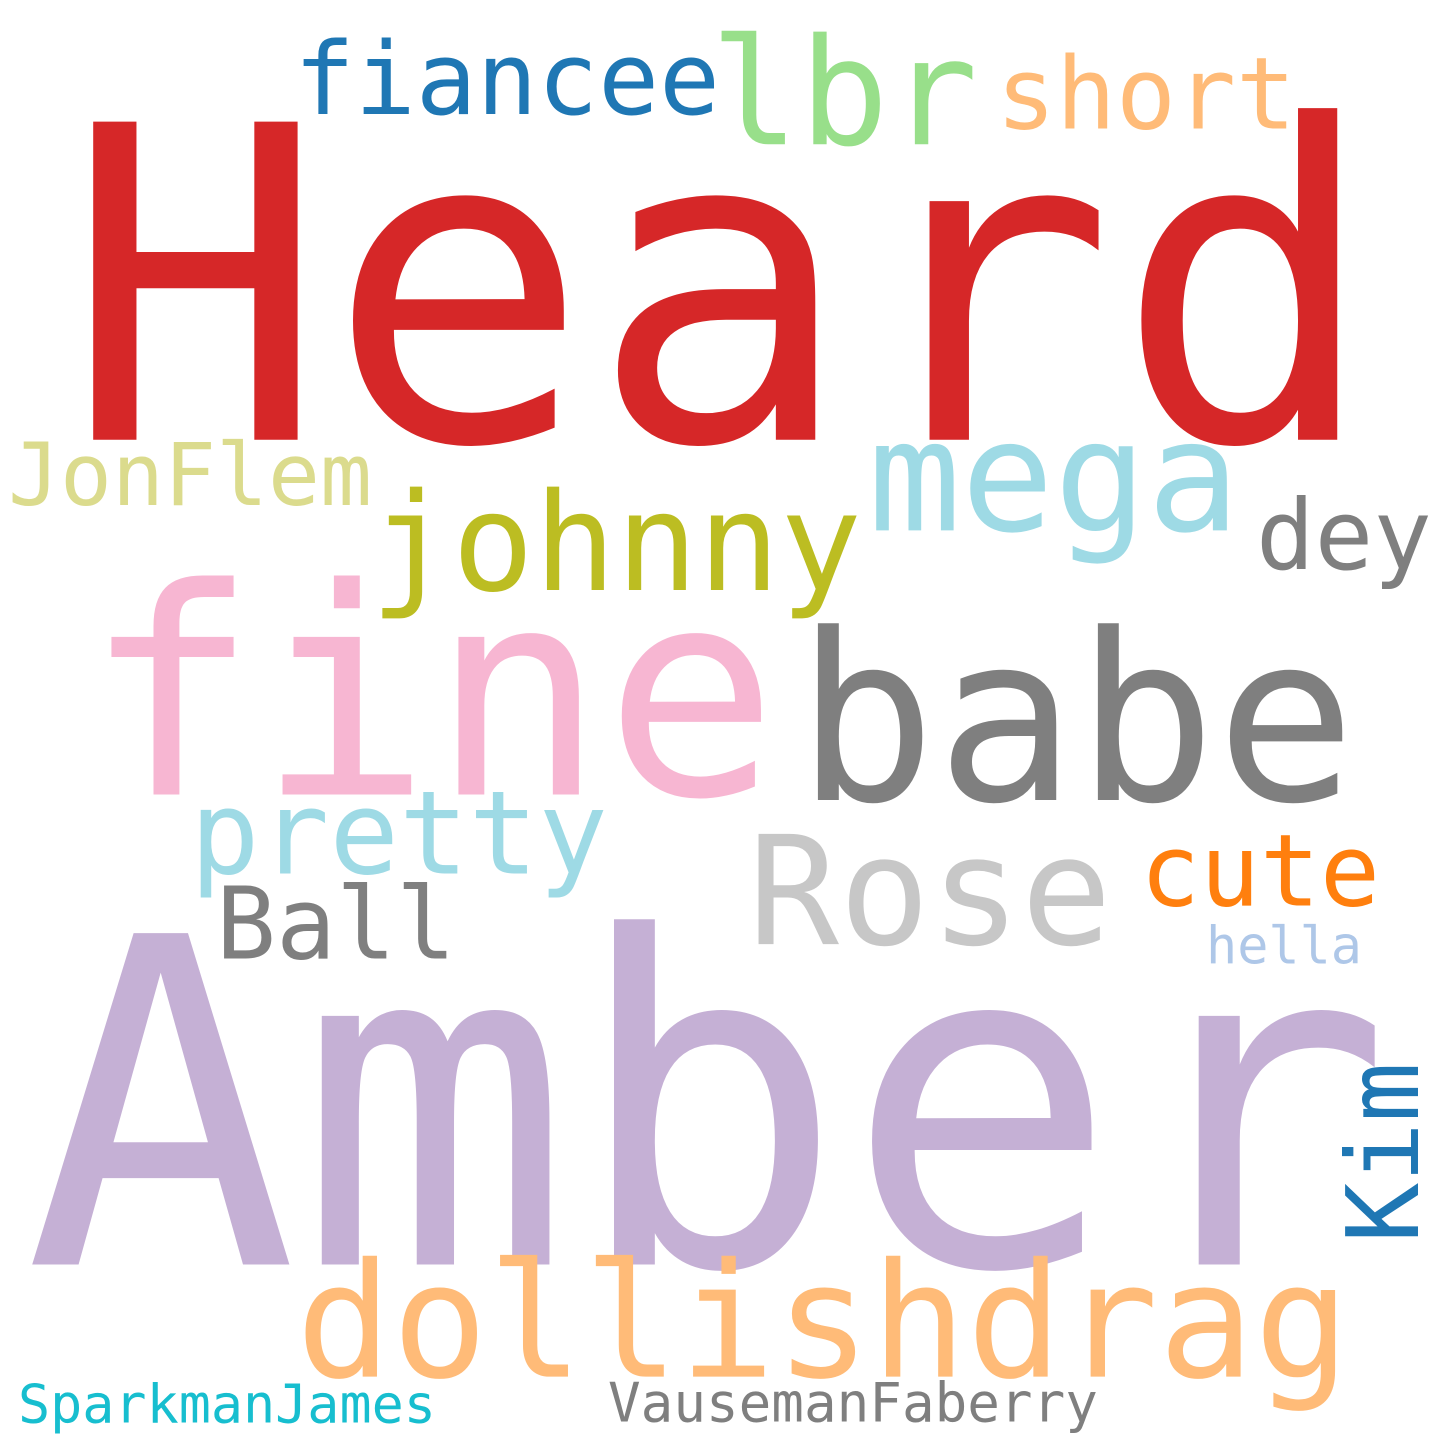 This screenshot has width=1440, height=1440. What do you see at coordinates (844, 93) in the screenshot?
I see `word-lbr: lbr` at bounding box center [844, 93].